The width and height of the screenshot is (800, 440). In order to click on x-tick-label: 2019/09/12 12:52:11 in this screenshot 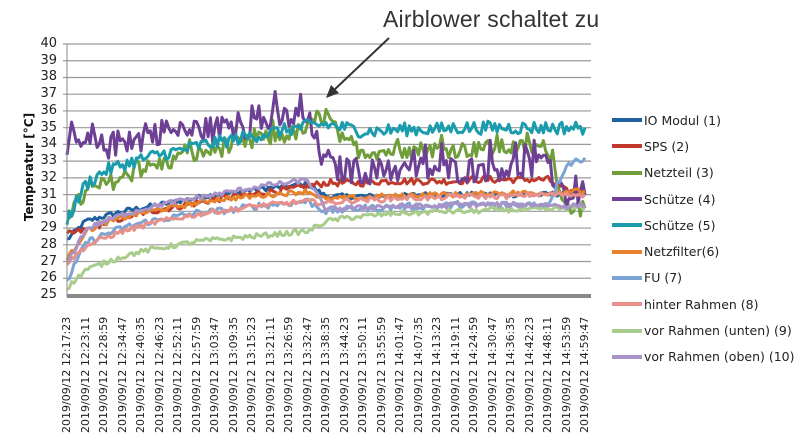, I will do `click(177, 374)`.